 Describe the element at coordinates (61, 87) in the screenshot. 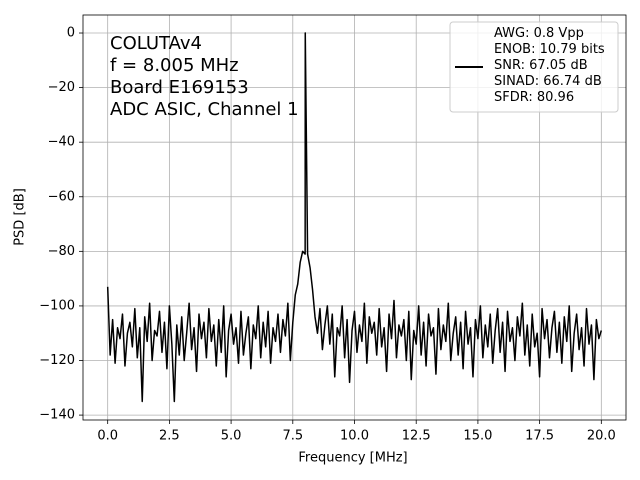

I see `y-tick-label: −20` at that location.